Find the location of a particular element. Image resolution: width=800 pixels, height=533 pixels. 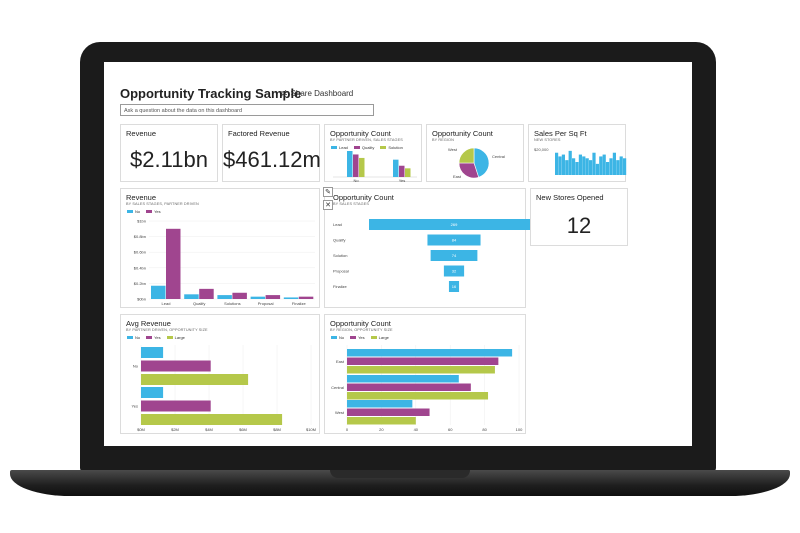

x-tick-label: $8M is located at coordinates (277, 429).